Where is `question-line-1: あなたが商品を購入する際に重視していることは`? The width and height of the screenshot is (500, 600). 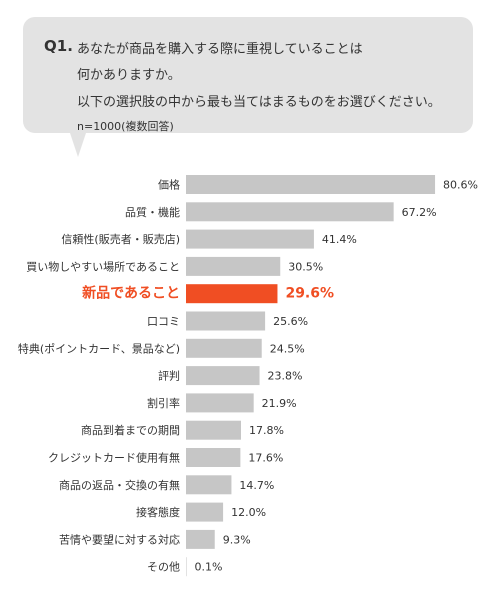
question-line-1: あなたが商品を購入する際に重視していることは is located at coordinates (220, 49).